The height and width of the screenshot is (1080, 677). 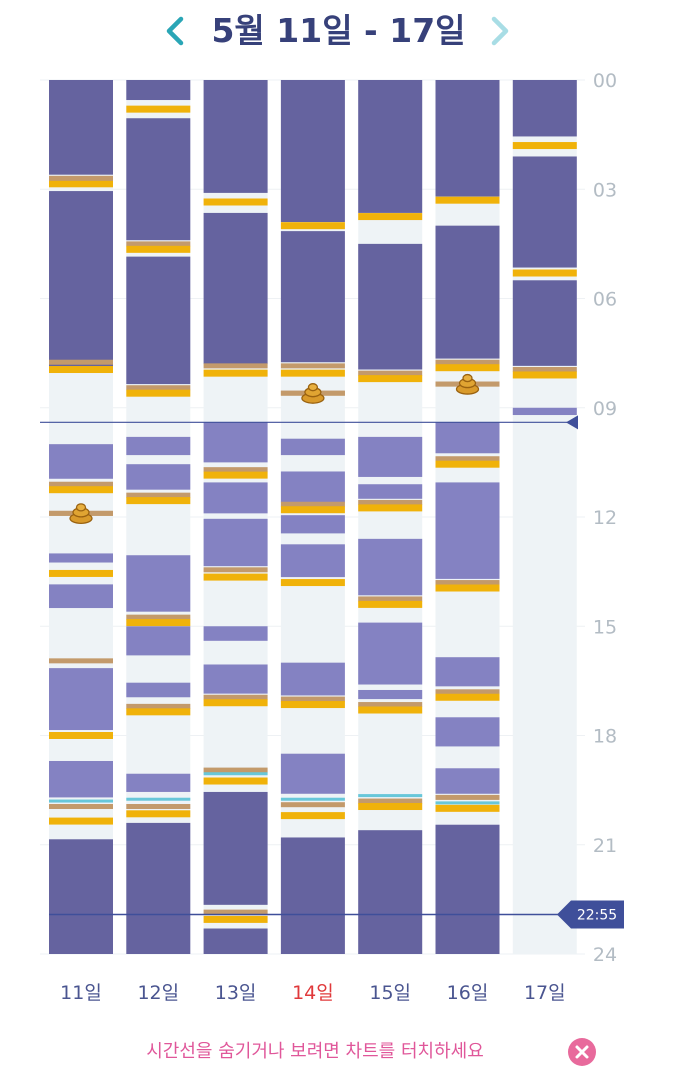 I want to click on close-hint-button, so click(x=582, y=1052).